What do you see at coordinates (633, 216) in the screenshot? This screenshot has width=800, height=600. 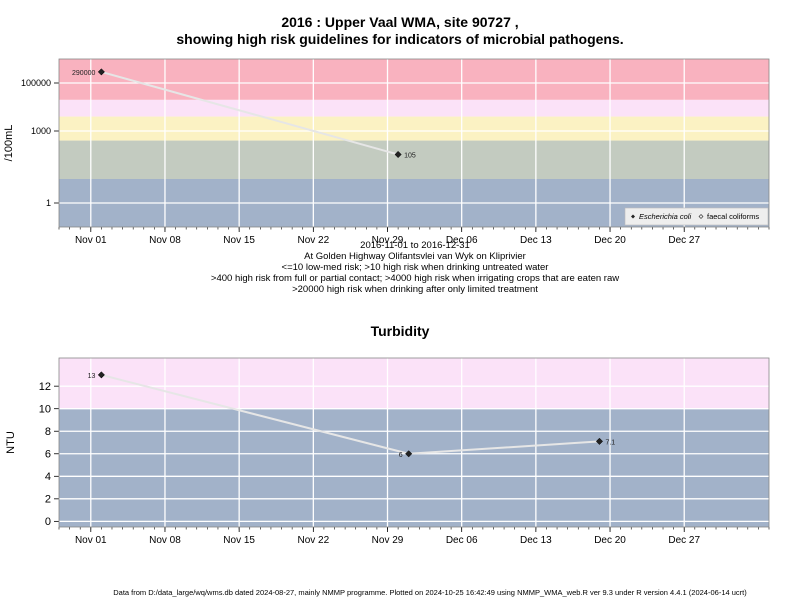 I see `legend-marker-ecoli` at bounding box center [633, 216].